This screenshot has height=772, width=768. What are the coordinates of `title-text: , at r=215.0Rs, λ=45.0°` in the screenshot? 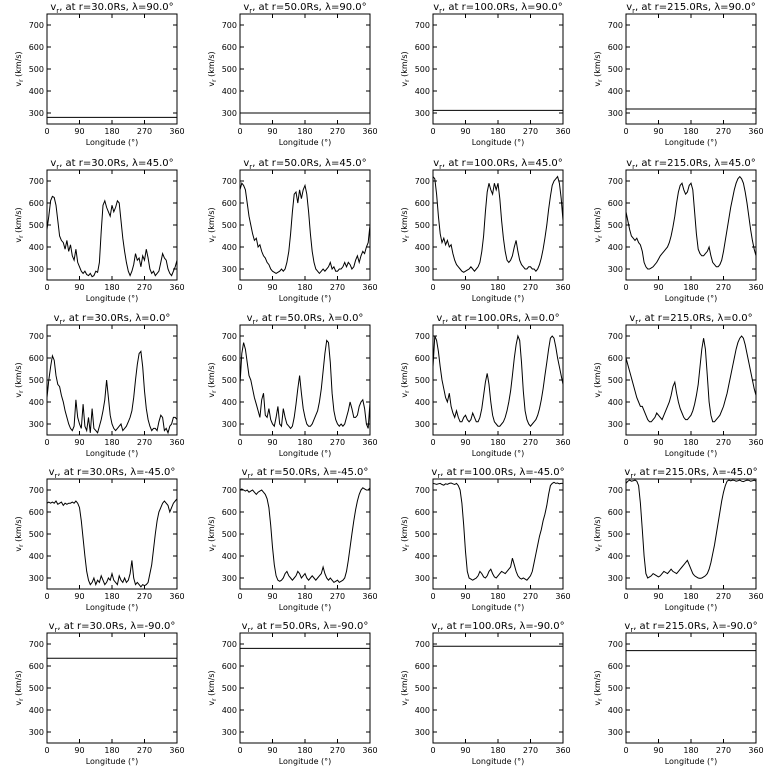 It's located at (695, 163).